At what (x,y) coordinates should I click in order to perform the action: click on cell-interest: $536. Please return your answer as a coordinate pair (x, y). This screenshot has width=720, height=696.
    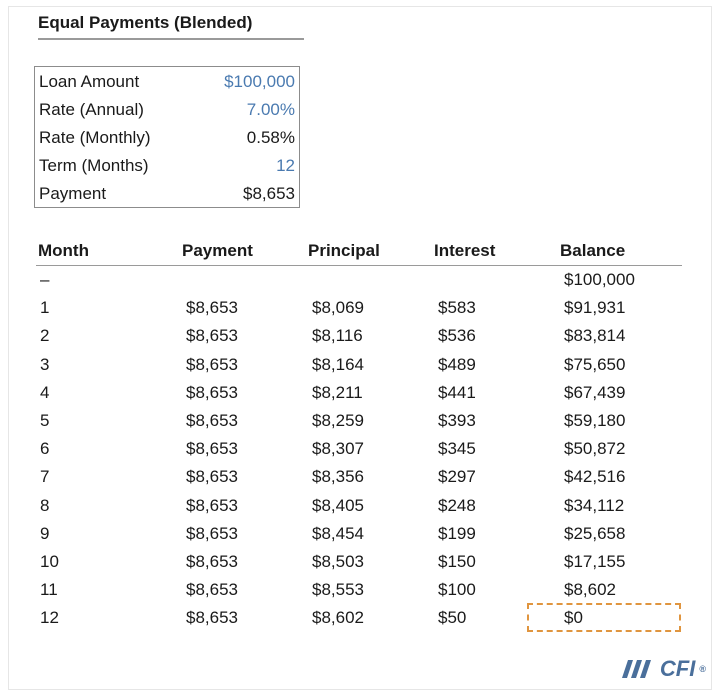
    Looking at the image, I should click on (457, 336).